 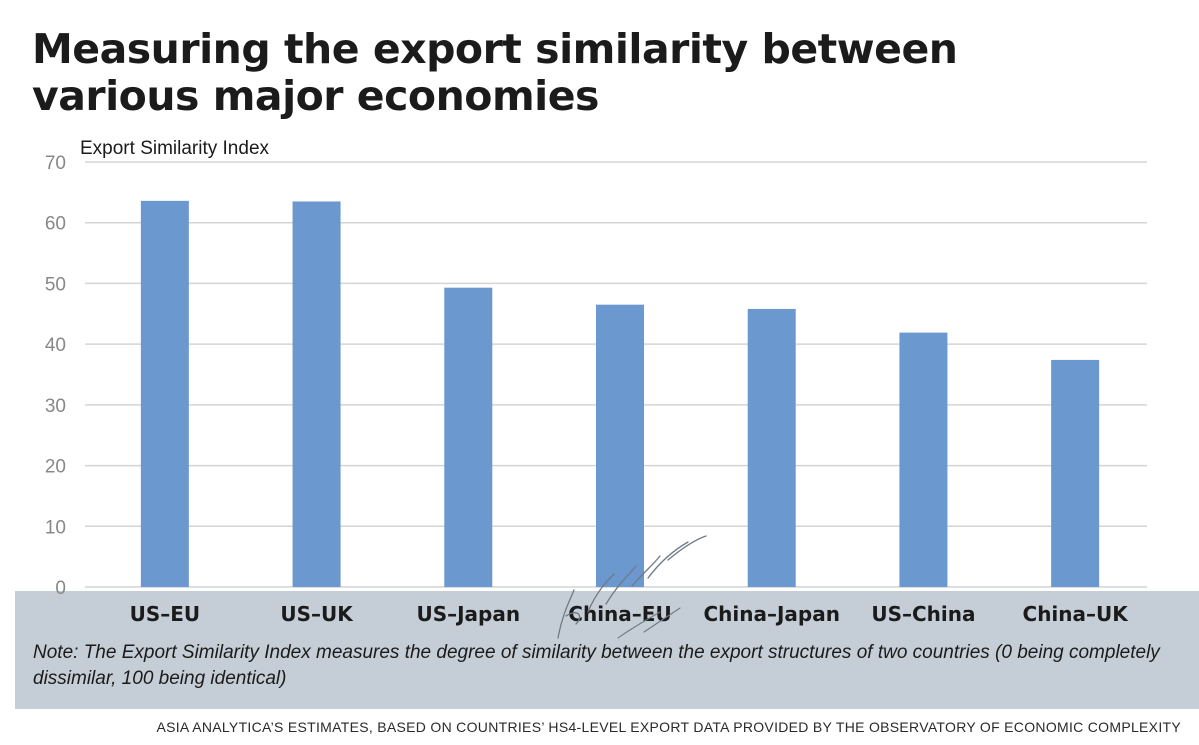 What do you see at coordinates (175, 148) in the screenshot?
I see `y-axis-label: Export Similarity Index` at bounding box center [175, 148].